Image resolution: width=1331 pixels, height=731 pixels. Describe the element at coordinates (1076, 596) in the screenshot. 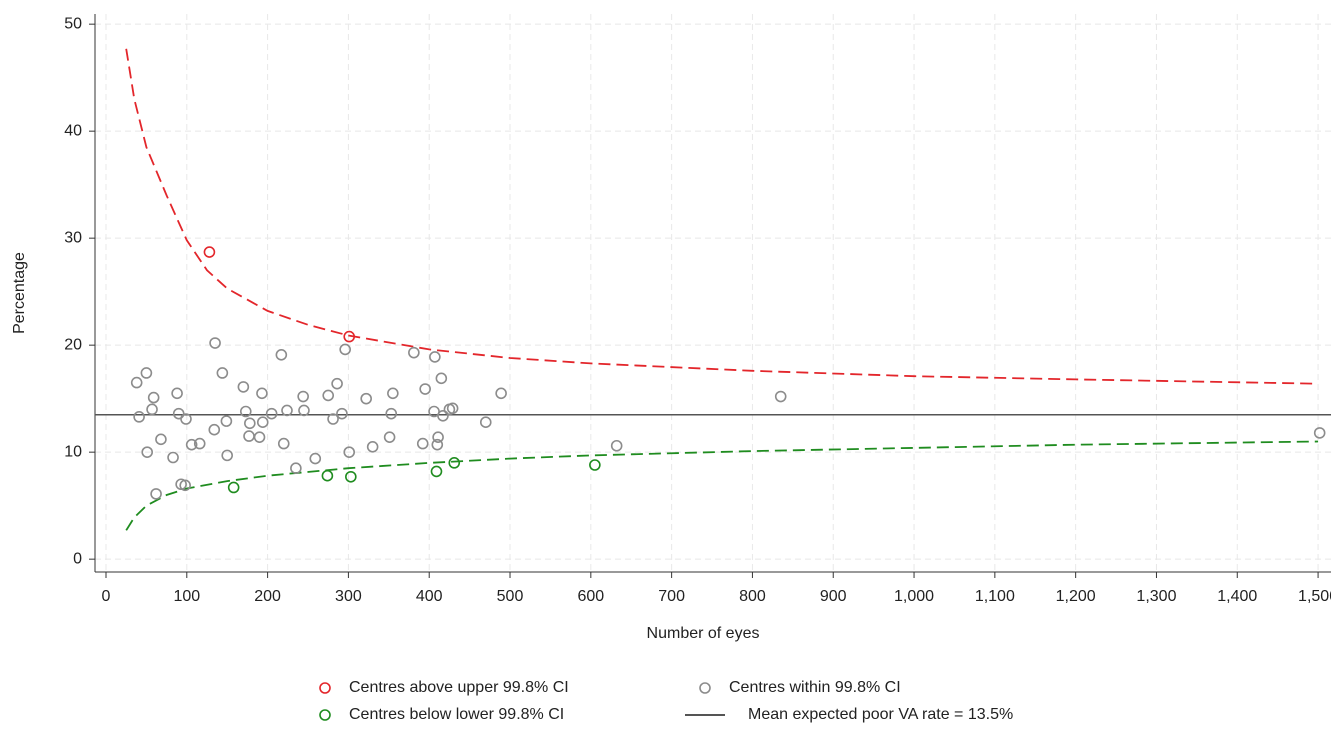

I see `x-tick-label: 1,200` at that location.